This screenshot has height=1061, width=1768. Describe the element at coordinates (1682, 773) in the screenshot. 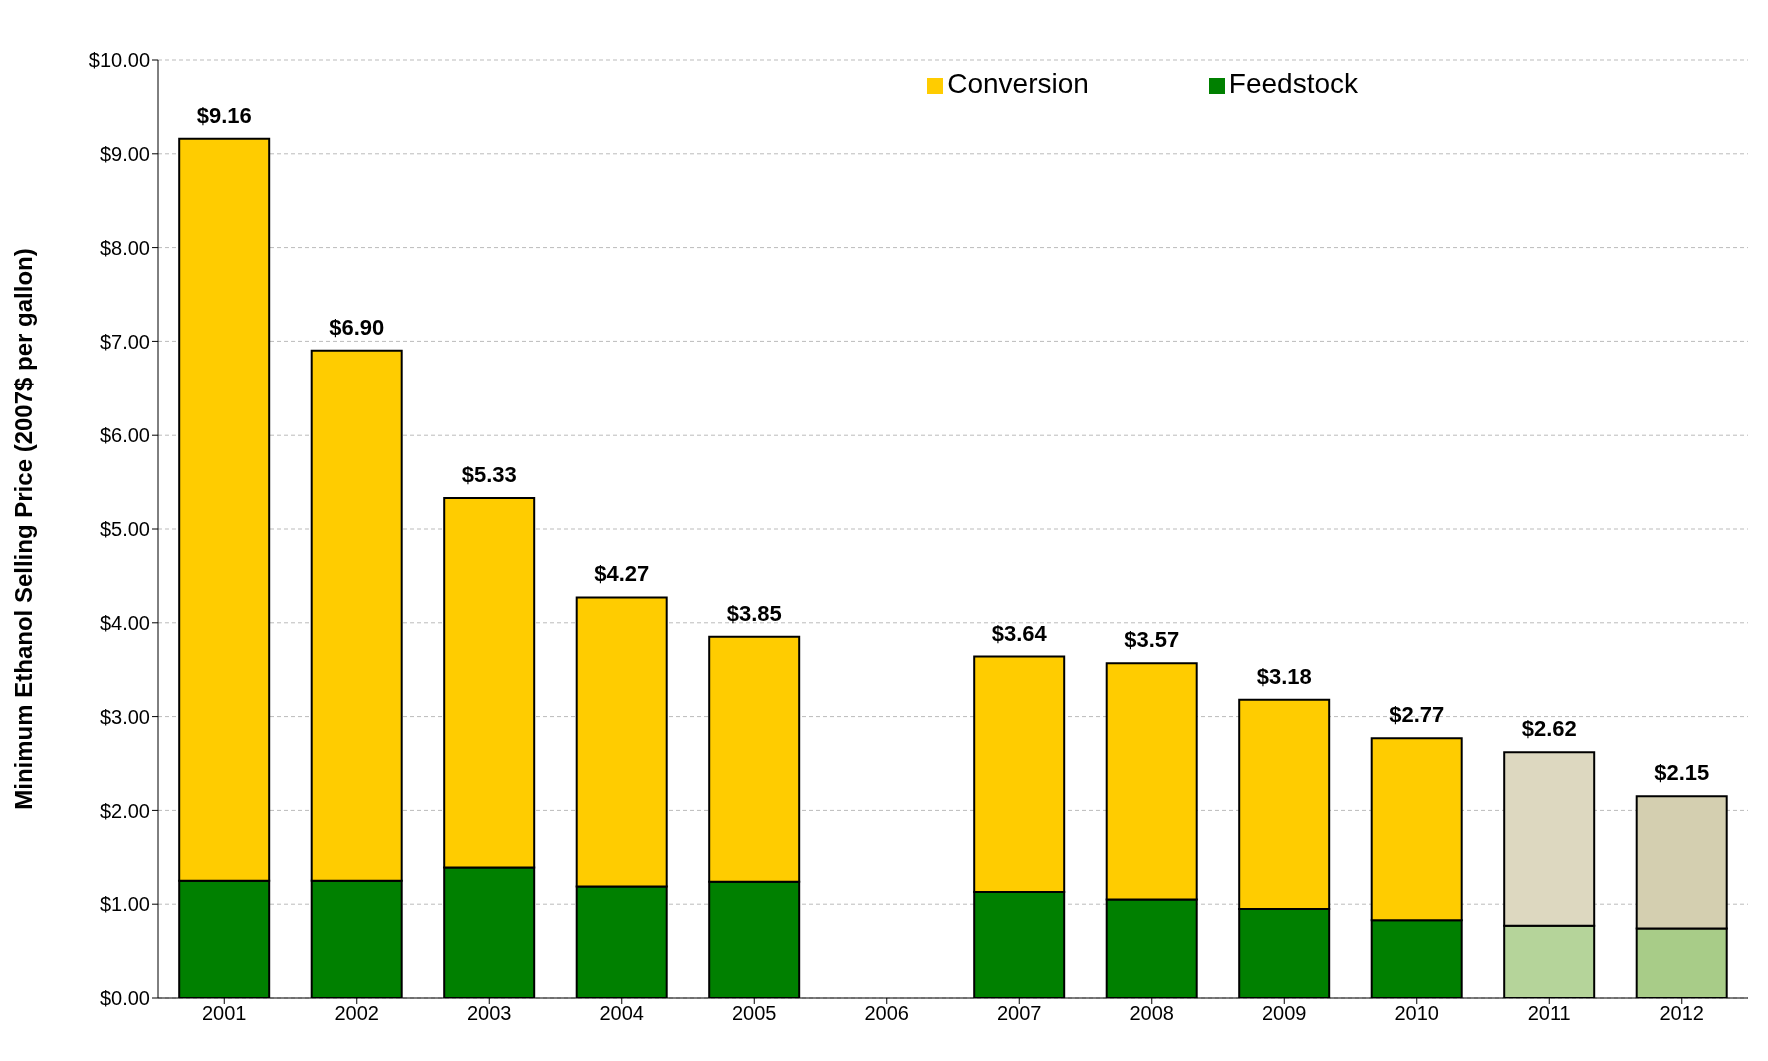

I see `total-label: $2.15` at that location.